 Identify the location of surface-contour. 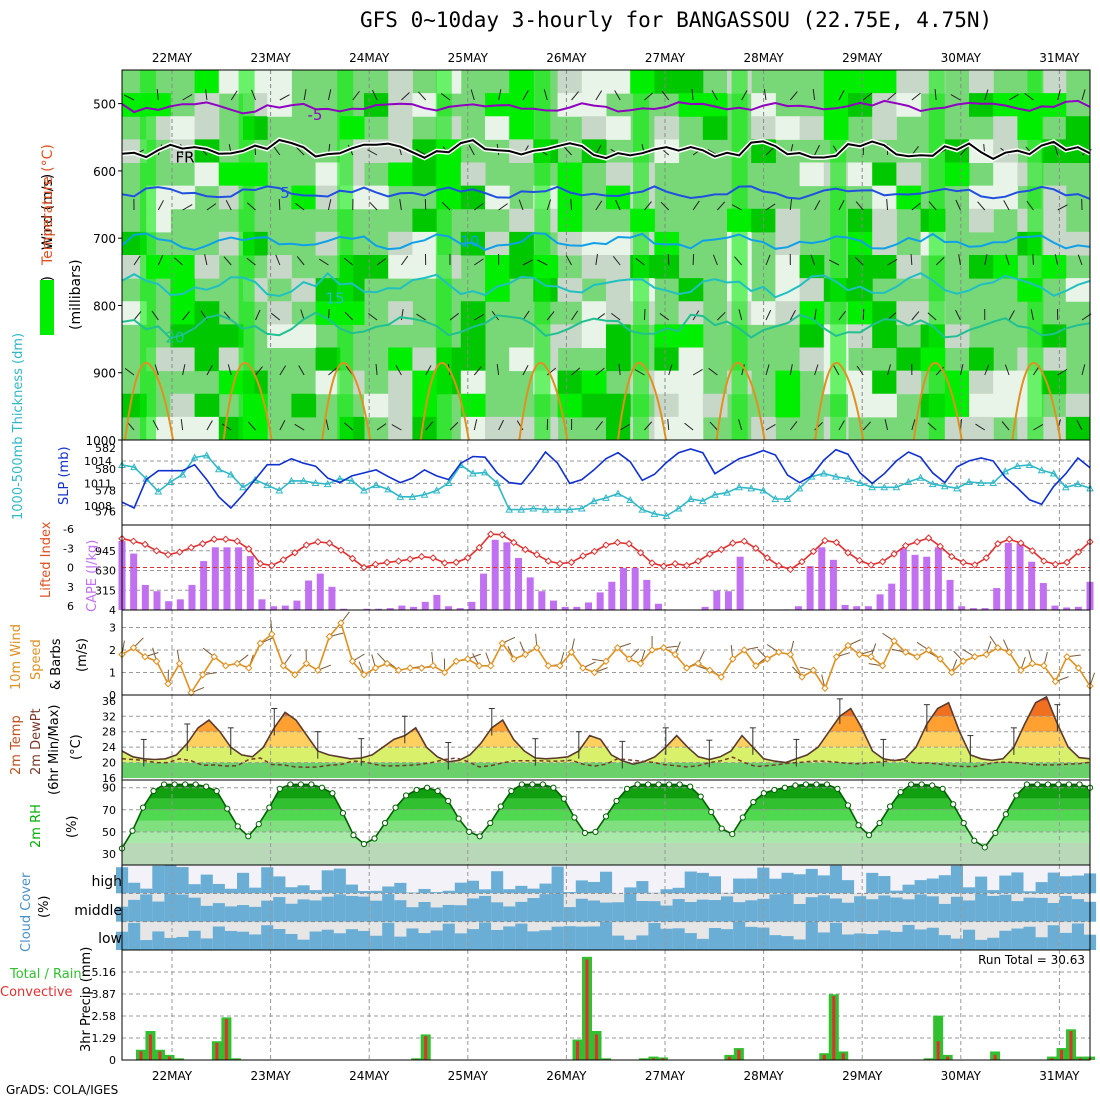
(642, 401).